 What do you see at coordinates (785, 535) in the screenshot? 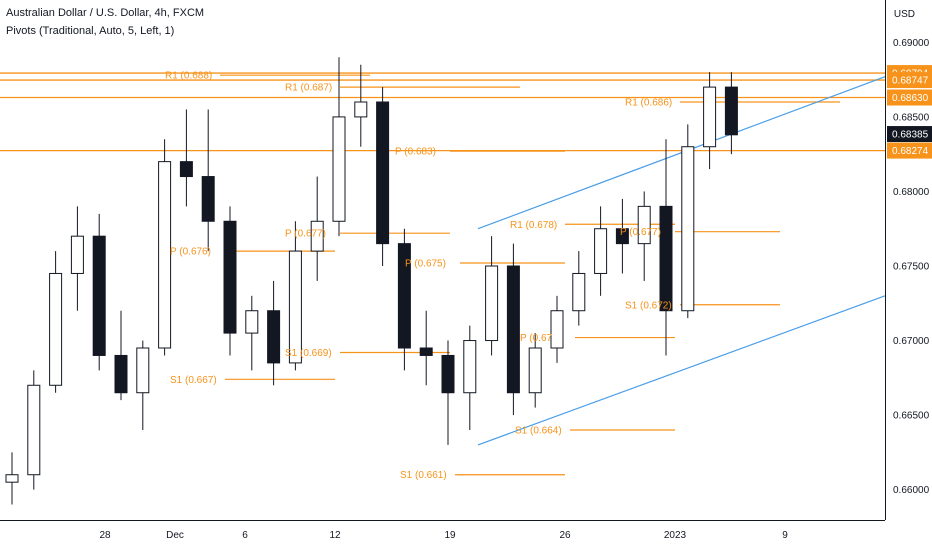
I see `time-tick-label: 9` at bounding box center [785, 535].